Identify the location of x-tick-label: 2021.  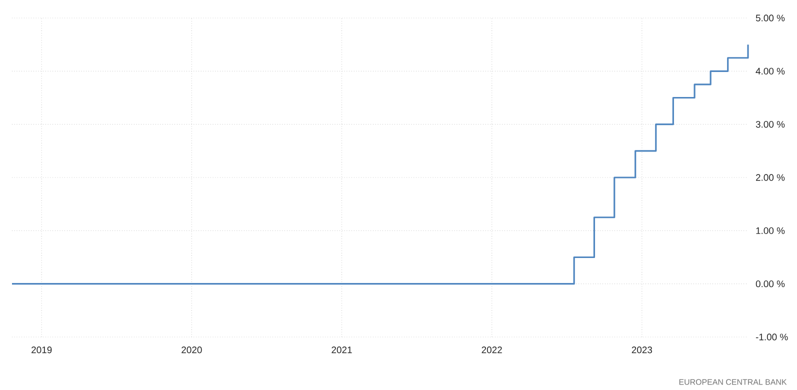
(342, 350).